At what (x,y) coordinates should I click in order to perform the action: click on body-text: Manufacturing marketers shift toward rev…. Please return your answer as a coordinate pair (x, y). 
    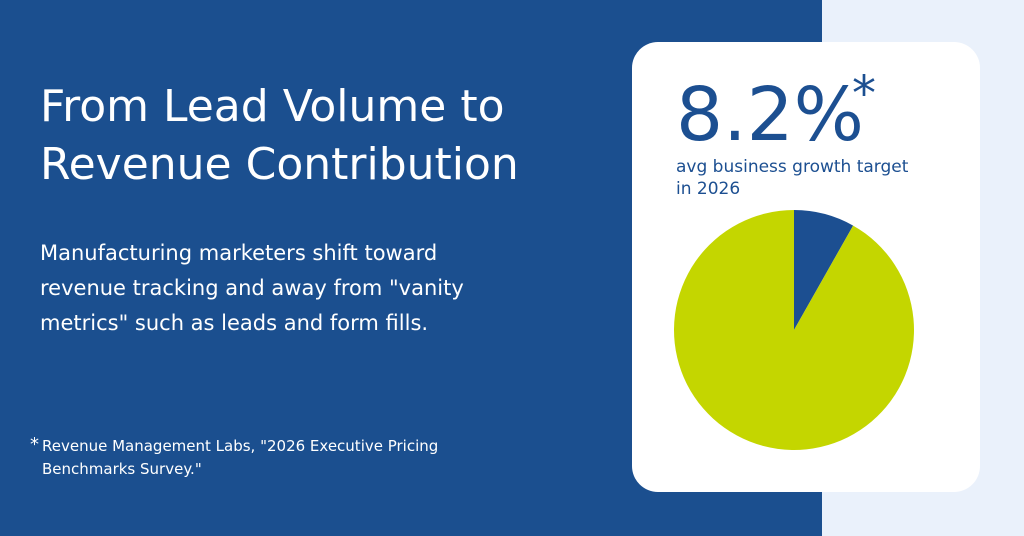
    Looking at the image, I should click on (252, 288).